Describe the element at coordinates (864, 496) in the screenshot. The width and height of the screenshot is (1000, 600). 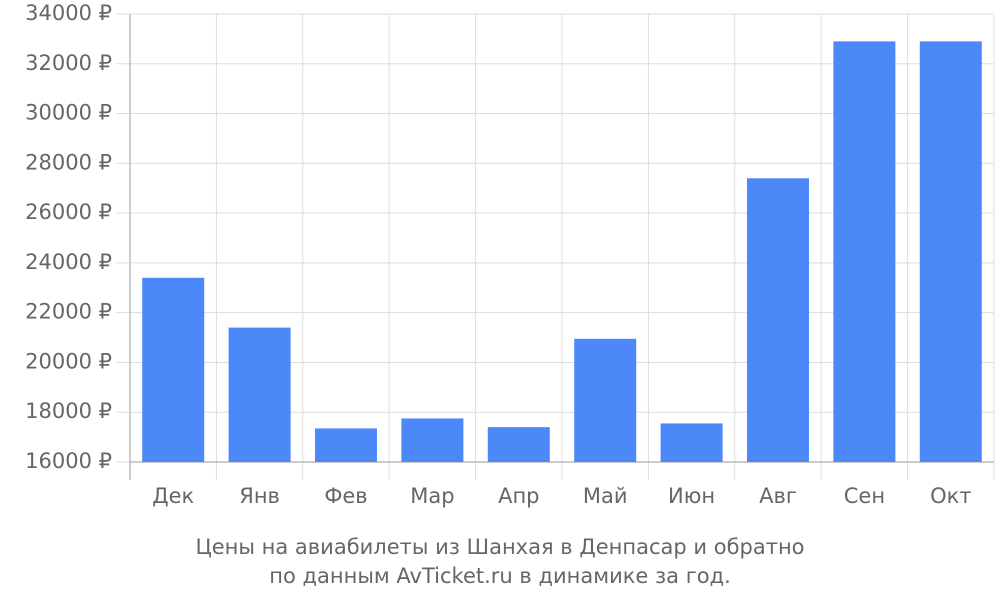
I see `x-tick-label: Сен` at that location.